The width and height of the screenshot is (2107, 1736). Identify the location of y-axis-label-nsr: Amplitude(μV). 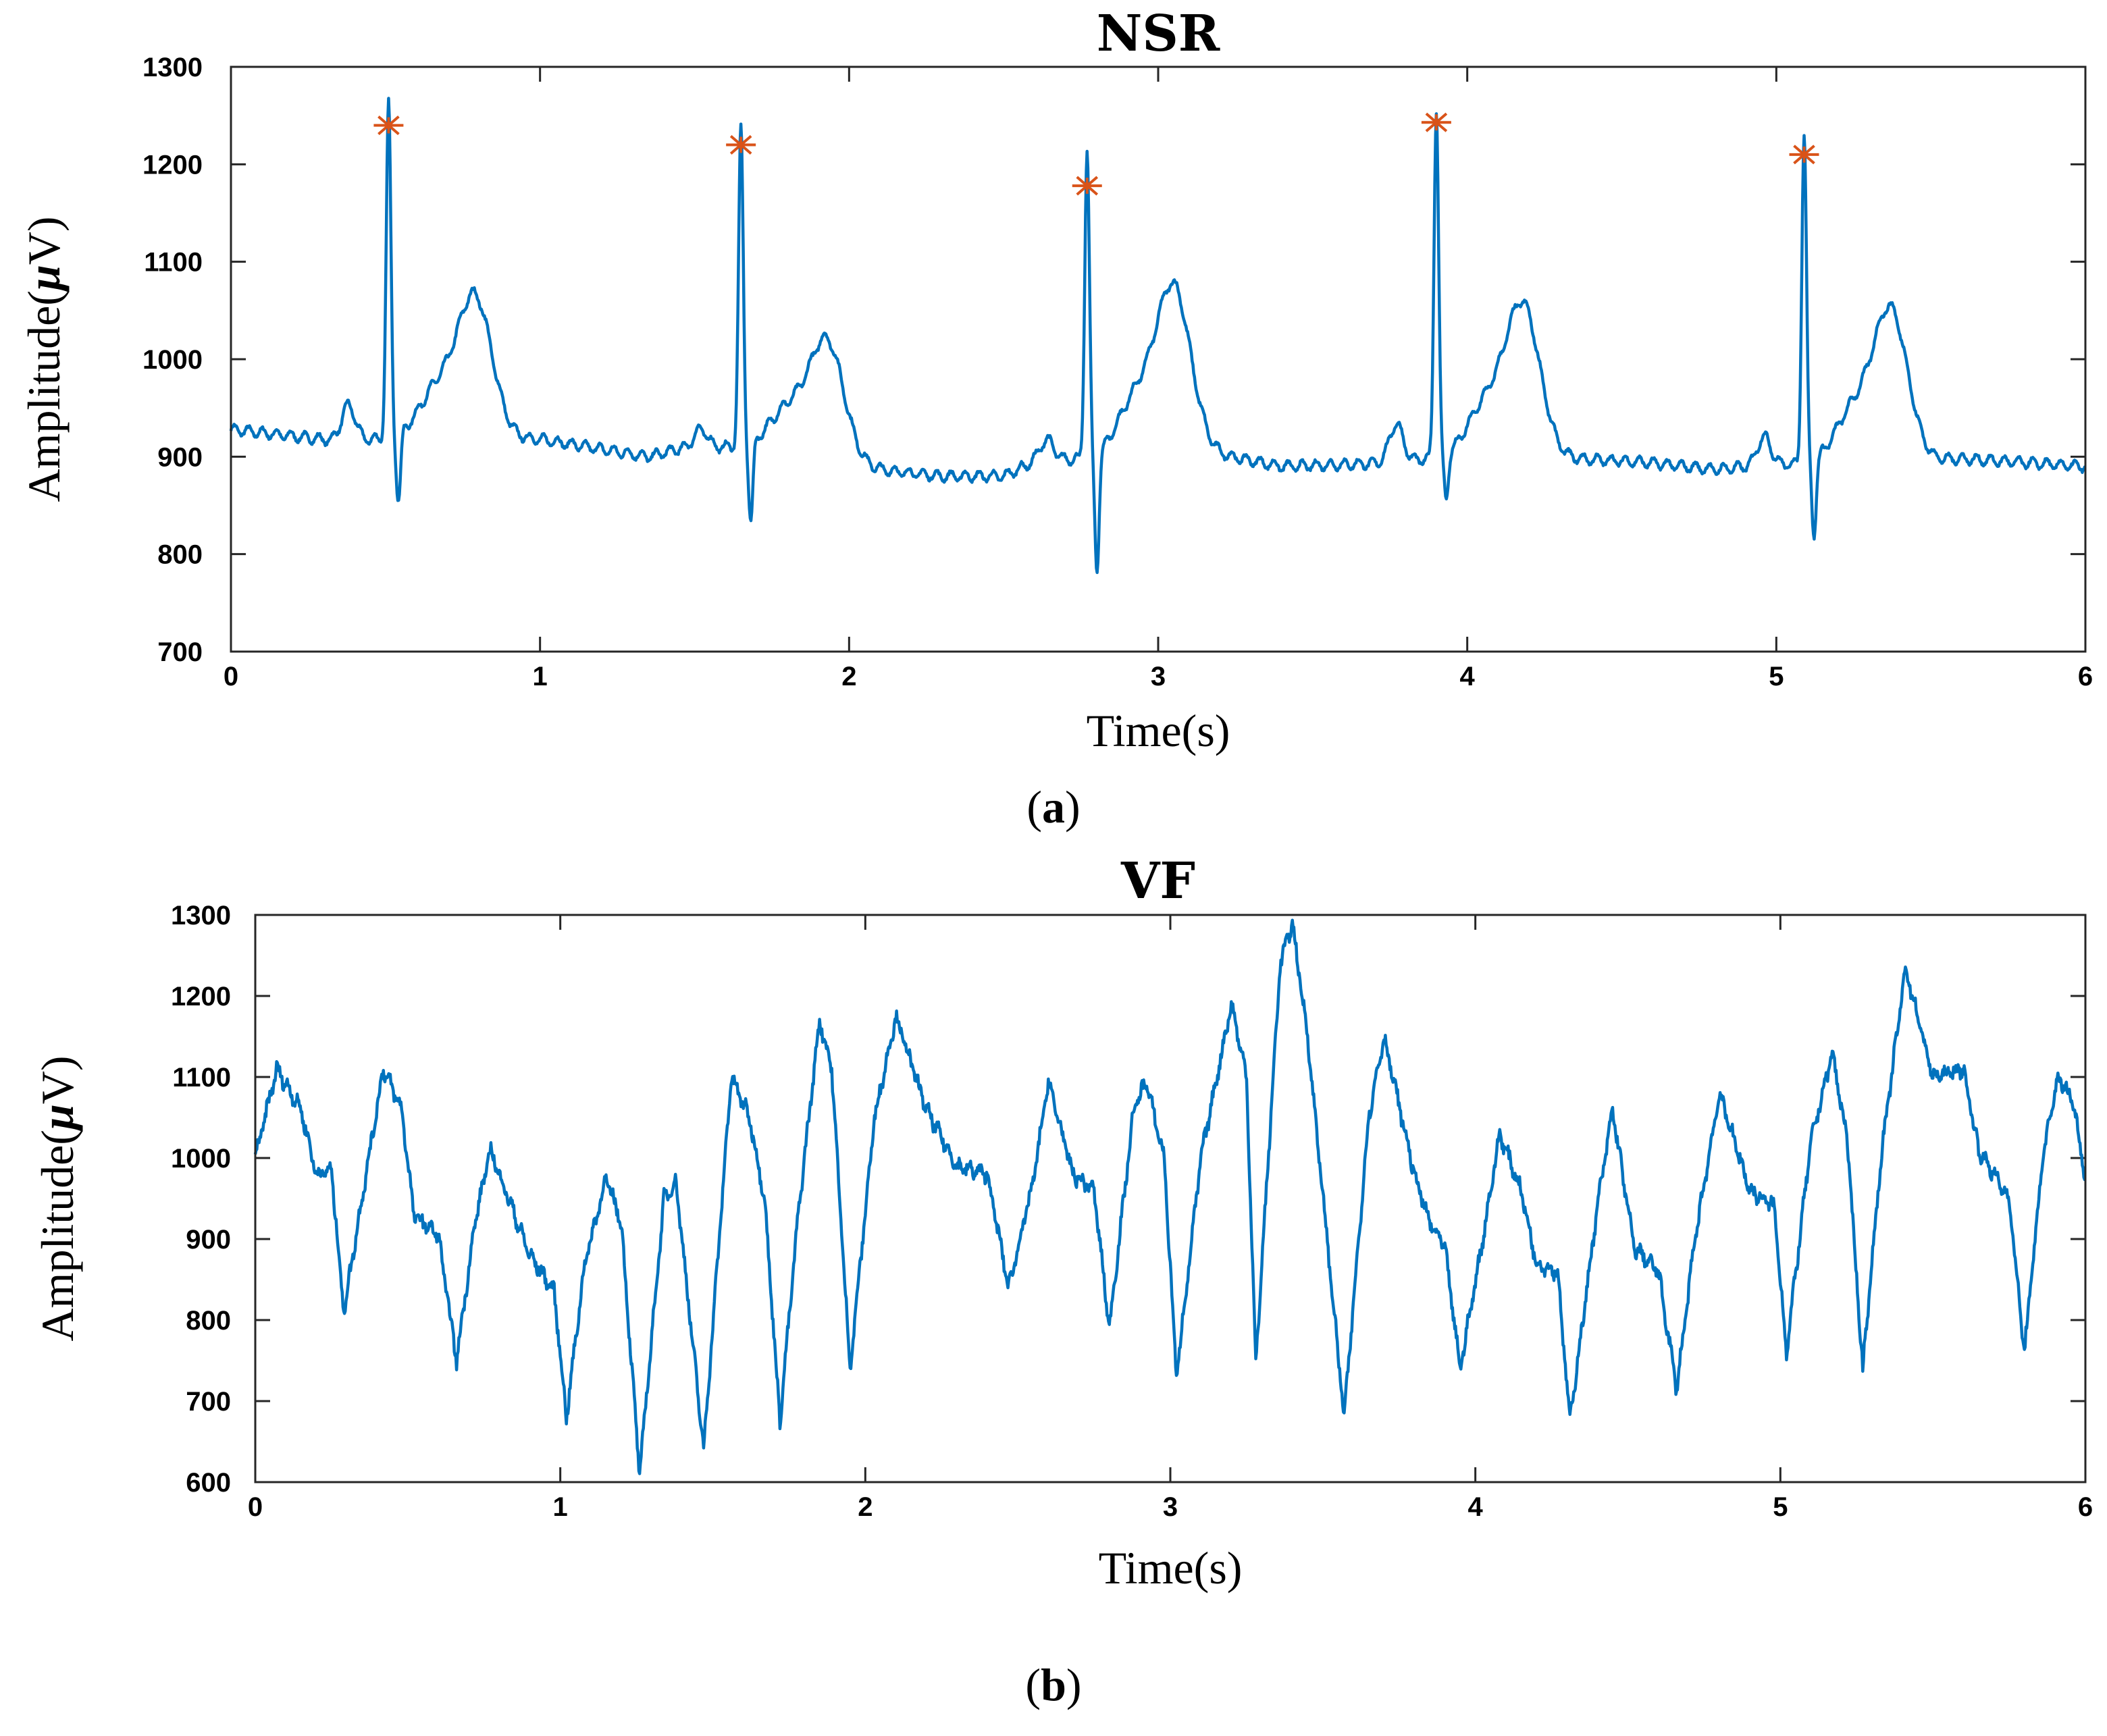
(44, 359).